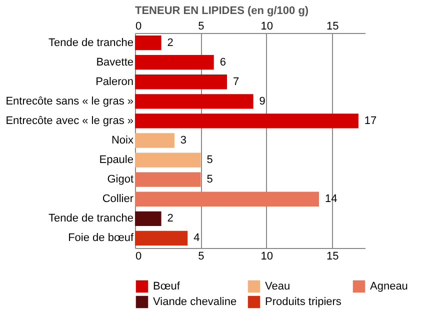  Describe the element at coordinates (139, 26) in the screenshot. I see `x-tick-label: 0` at that location.